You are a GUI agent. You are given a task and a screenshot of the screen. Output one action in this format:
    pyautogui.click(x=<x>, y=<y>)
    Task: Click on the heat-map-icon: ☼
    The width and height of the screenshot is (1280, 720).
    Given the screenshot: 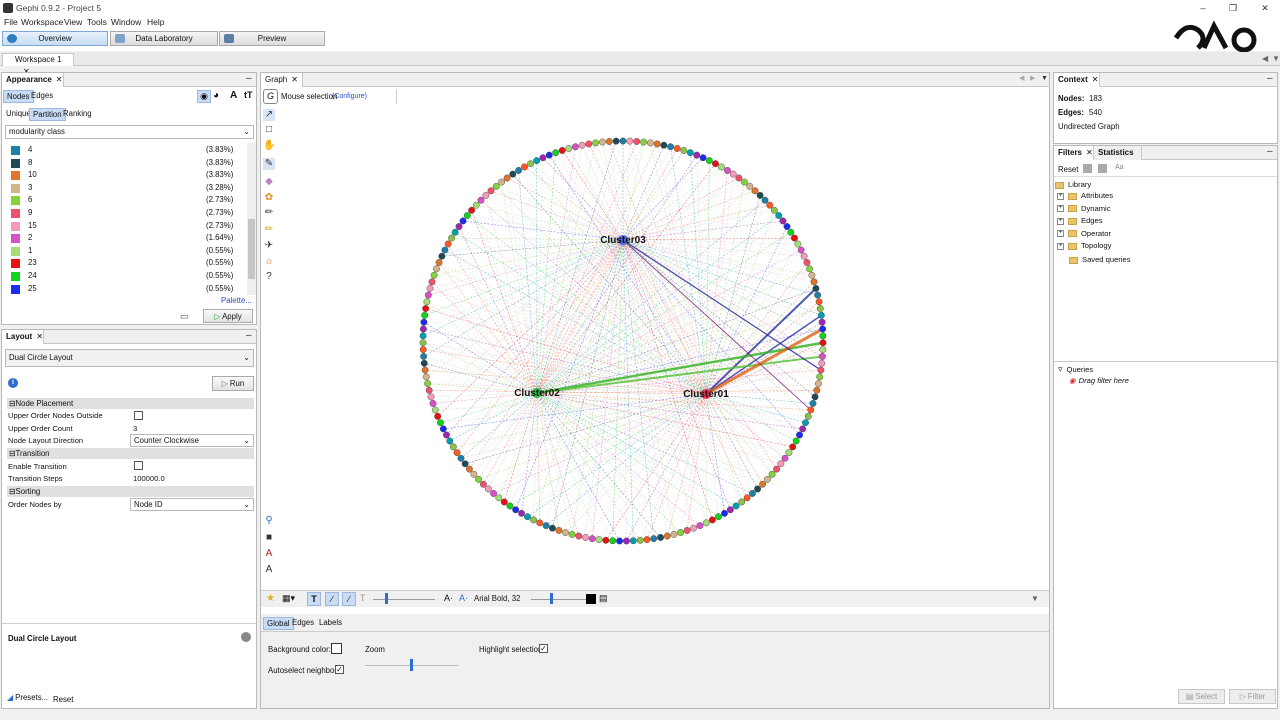 What is the action you would take?
    pyautogui.click(x=269, y=261)
    